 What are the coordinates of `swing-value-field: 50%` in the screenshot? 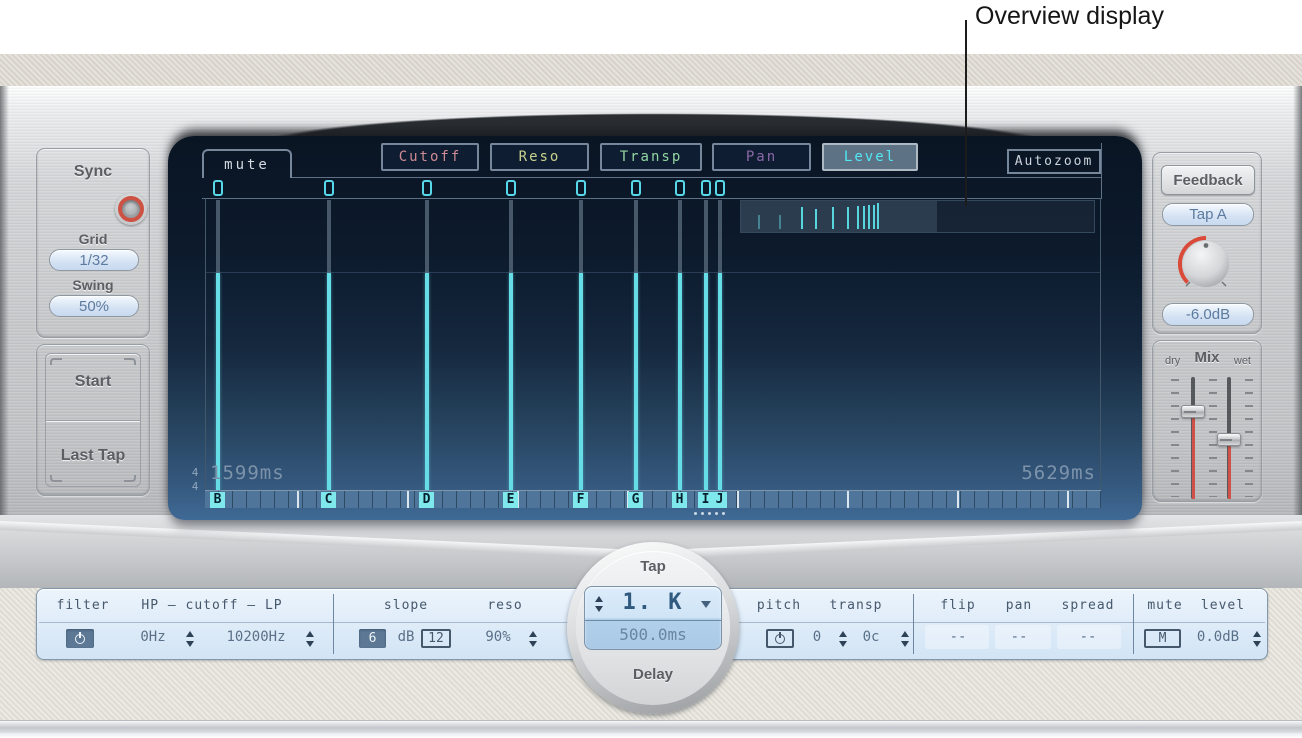 It's located at (94, 306).